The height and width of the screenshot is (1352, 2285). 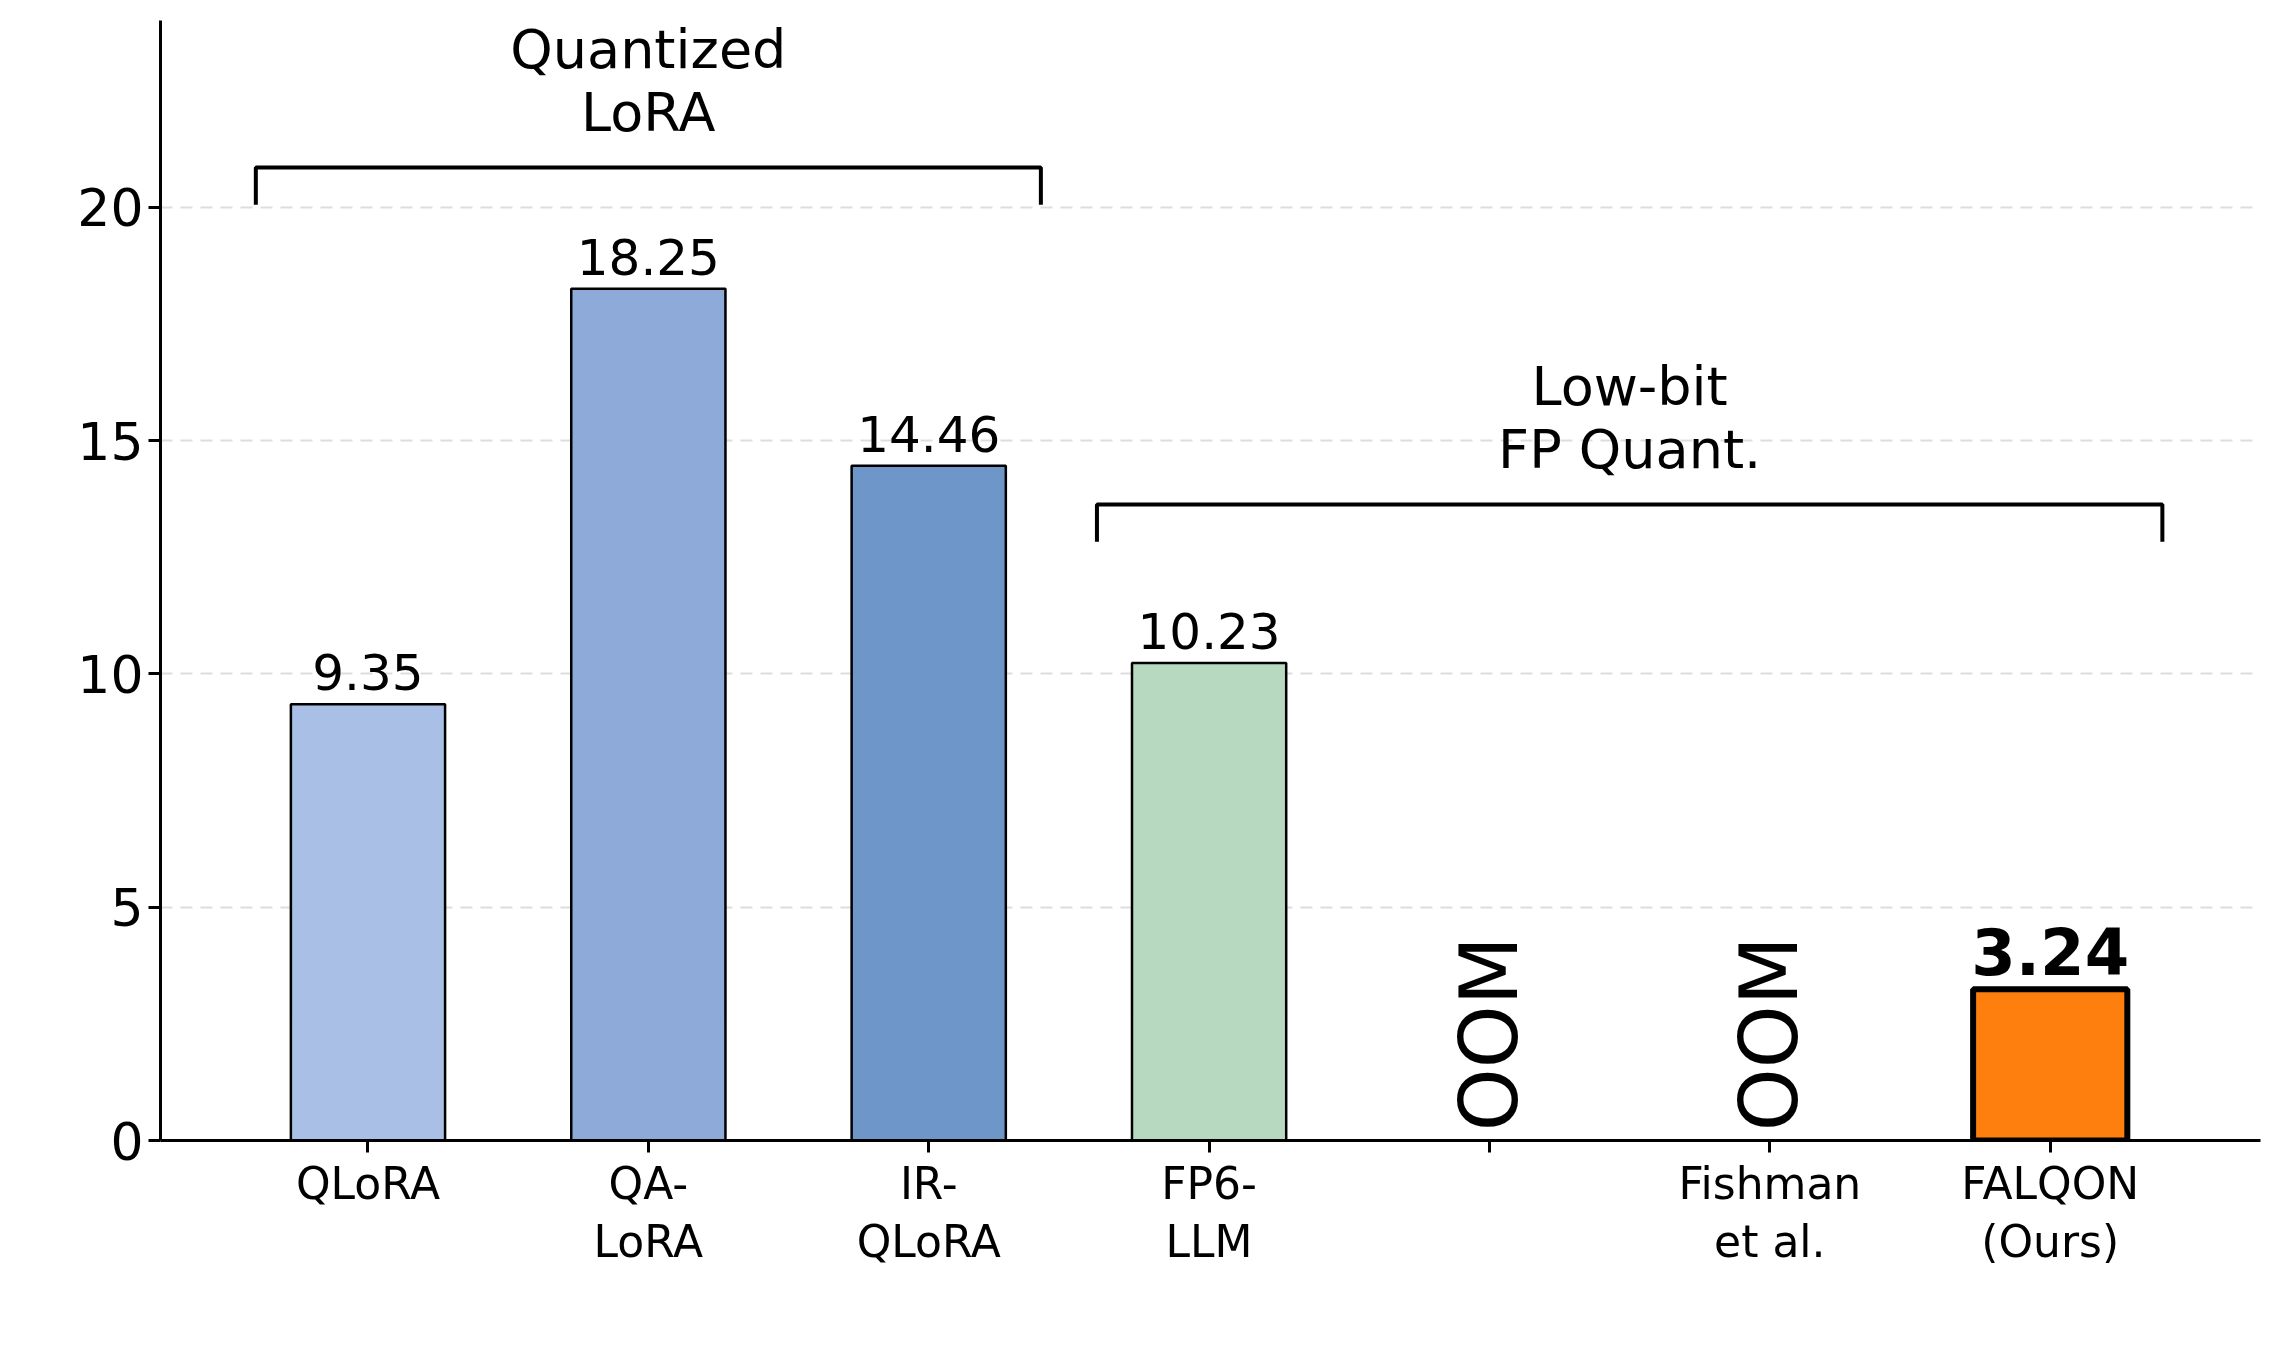 I want to click on y-tick-label: 15, so click(x=110, y=441).